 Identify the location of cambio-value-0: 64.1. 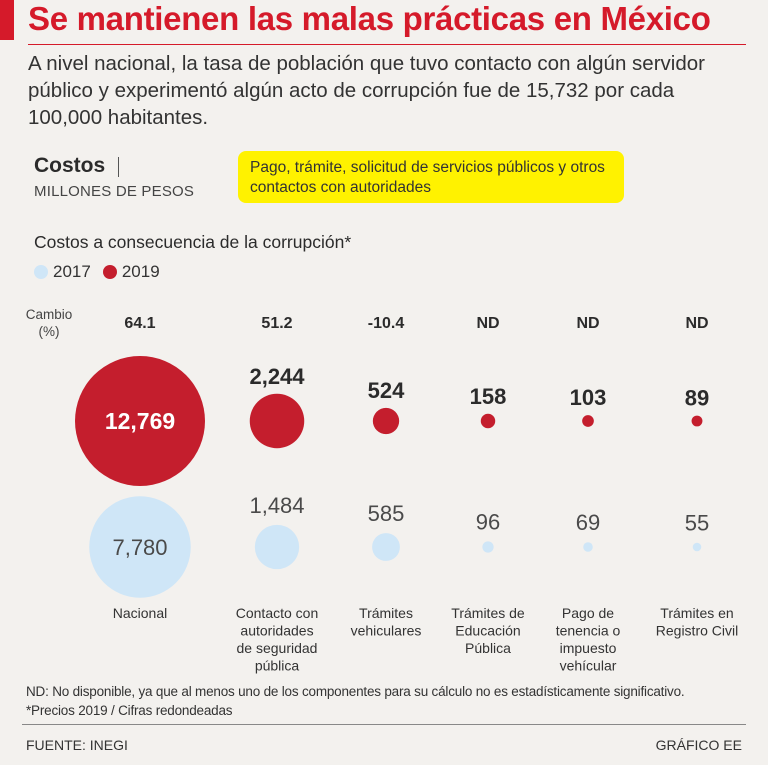
(139, 323).